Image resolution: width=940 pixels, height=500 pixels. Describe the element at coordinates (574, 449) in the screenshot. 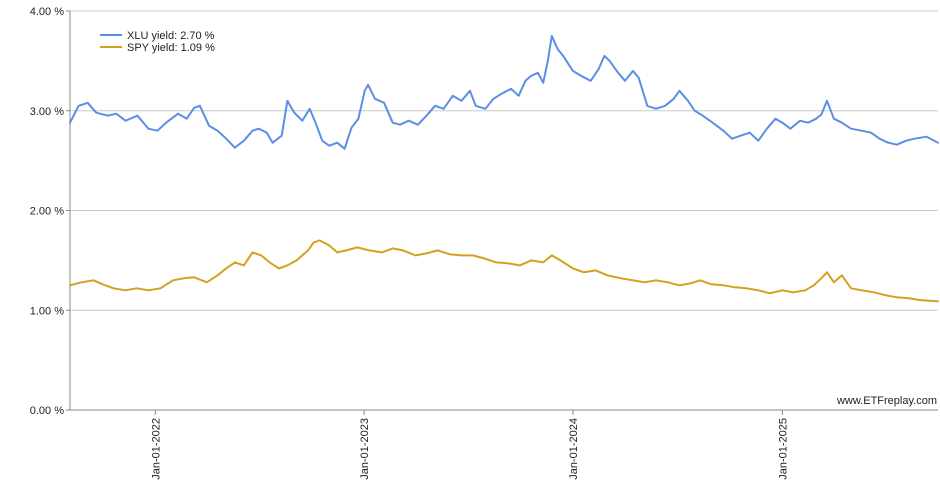

I see `x-tick-label: Jan-01-2024` at that location.